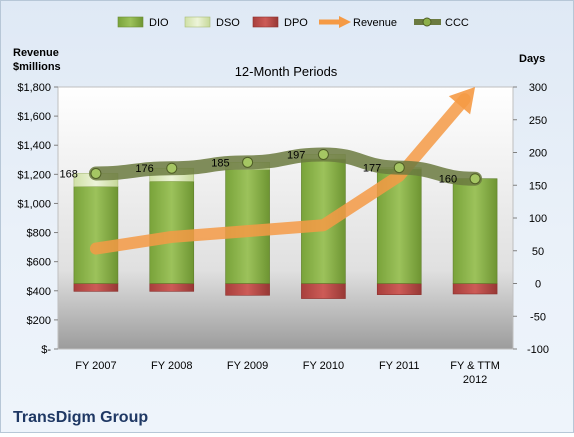 The width and height of the screenshot is (574, 437). What do you see at coordinates (34, 117) in the screenshot?
I see `left-tick-label: $1,600` at bounding box center [34, 117].